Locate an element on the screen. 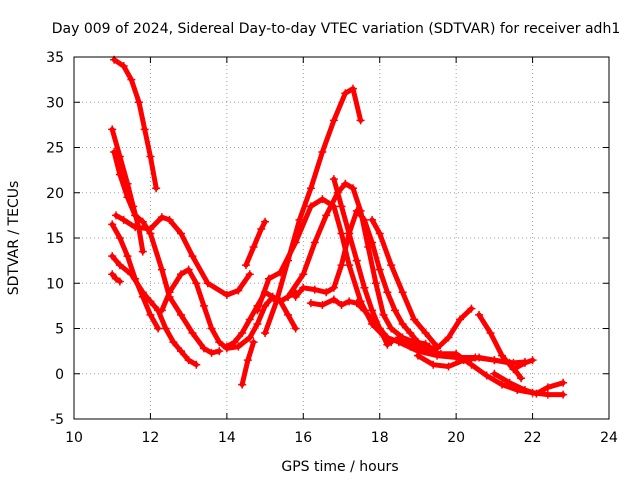 This screenshot has width=640, height=480. x-tick-label: 10 is located at coordinates (74, 438).